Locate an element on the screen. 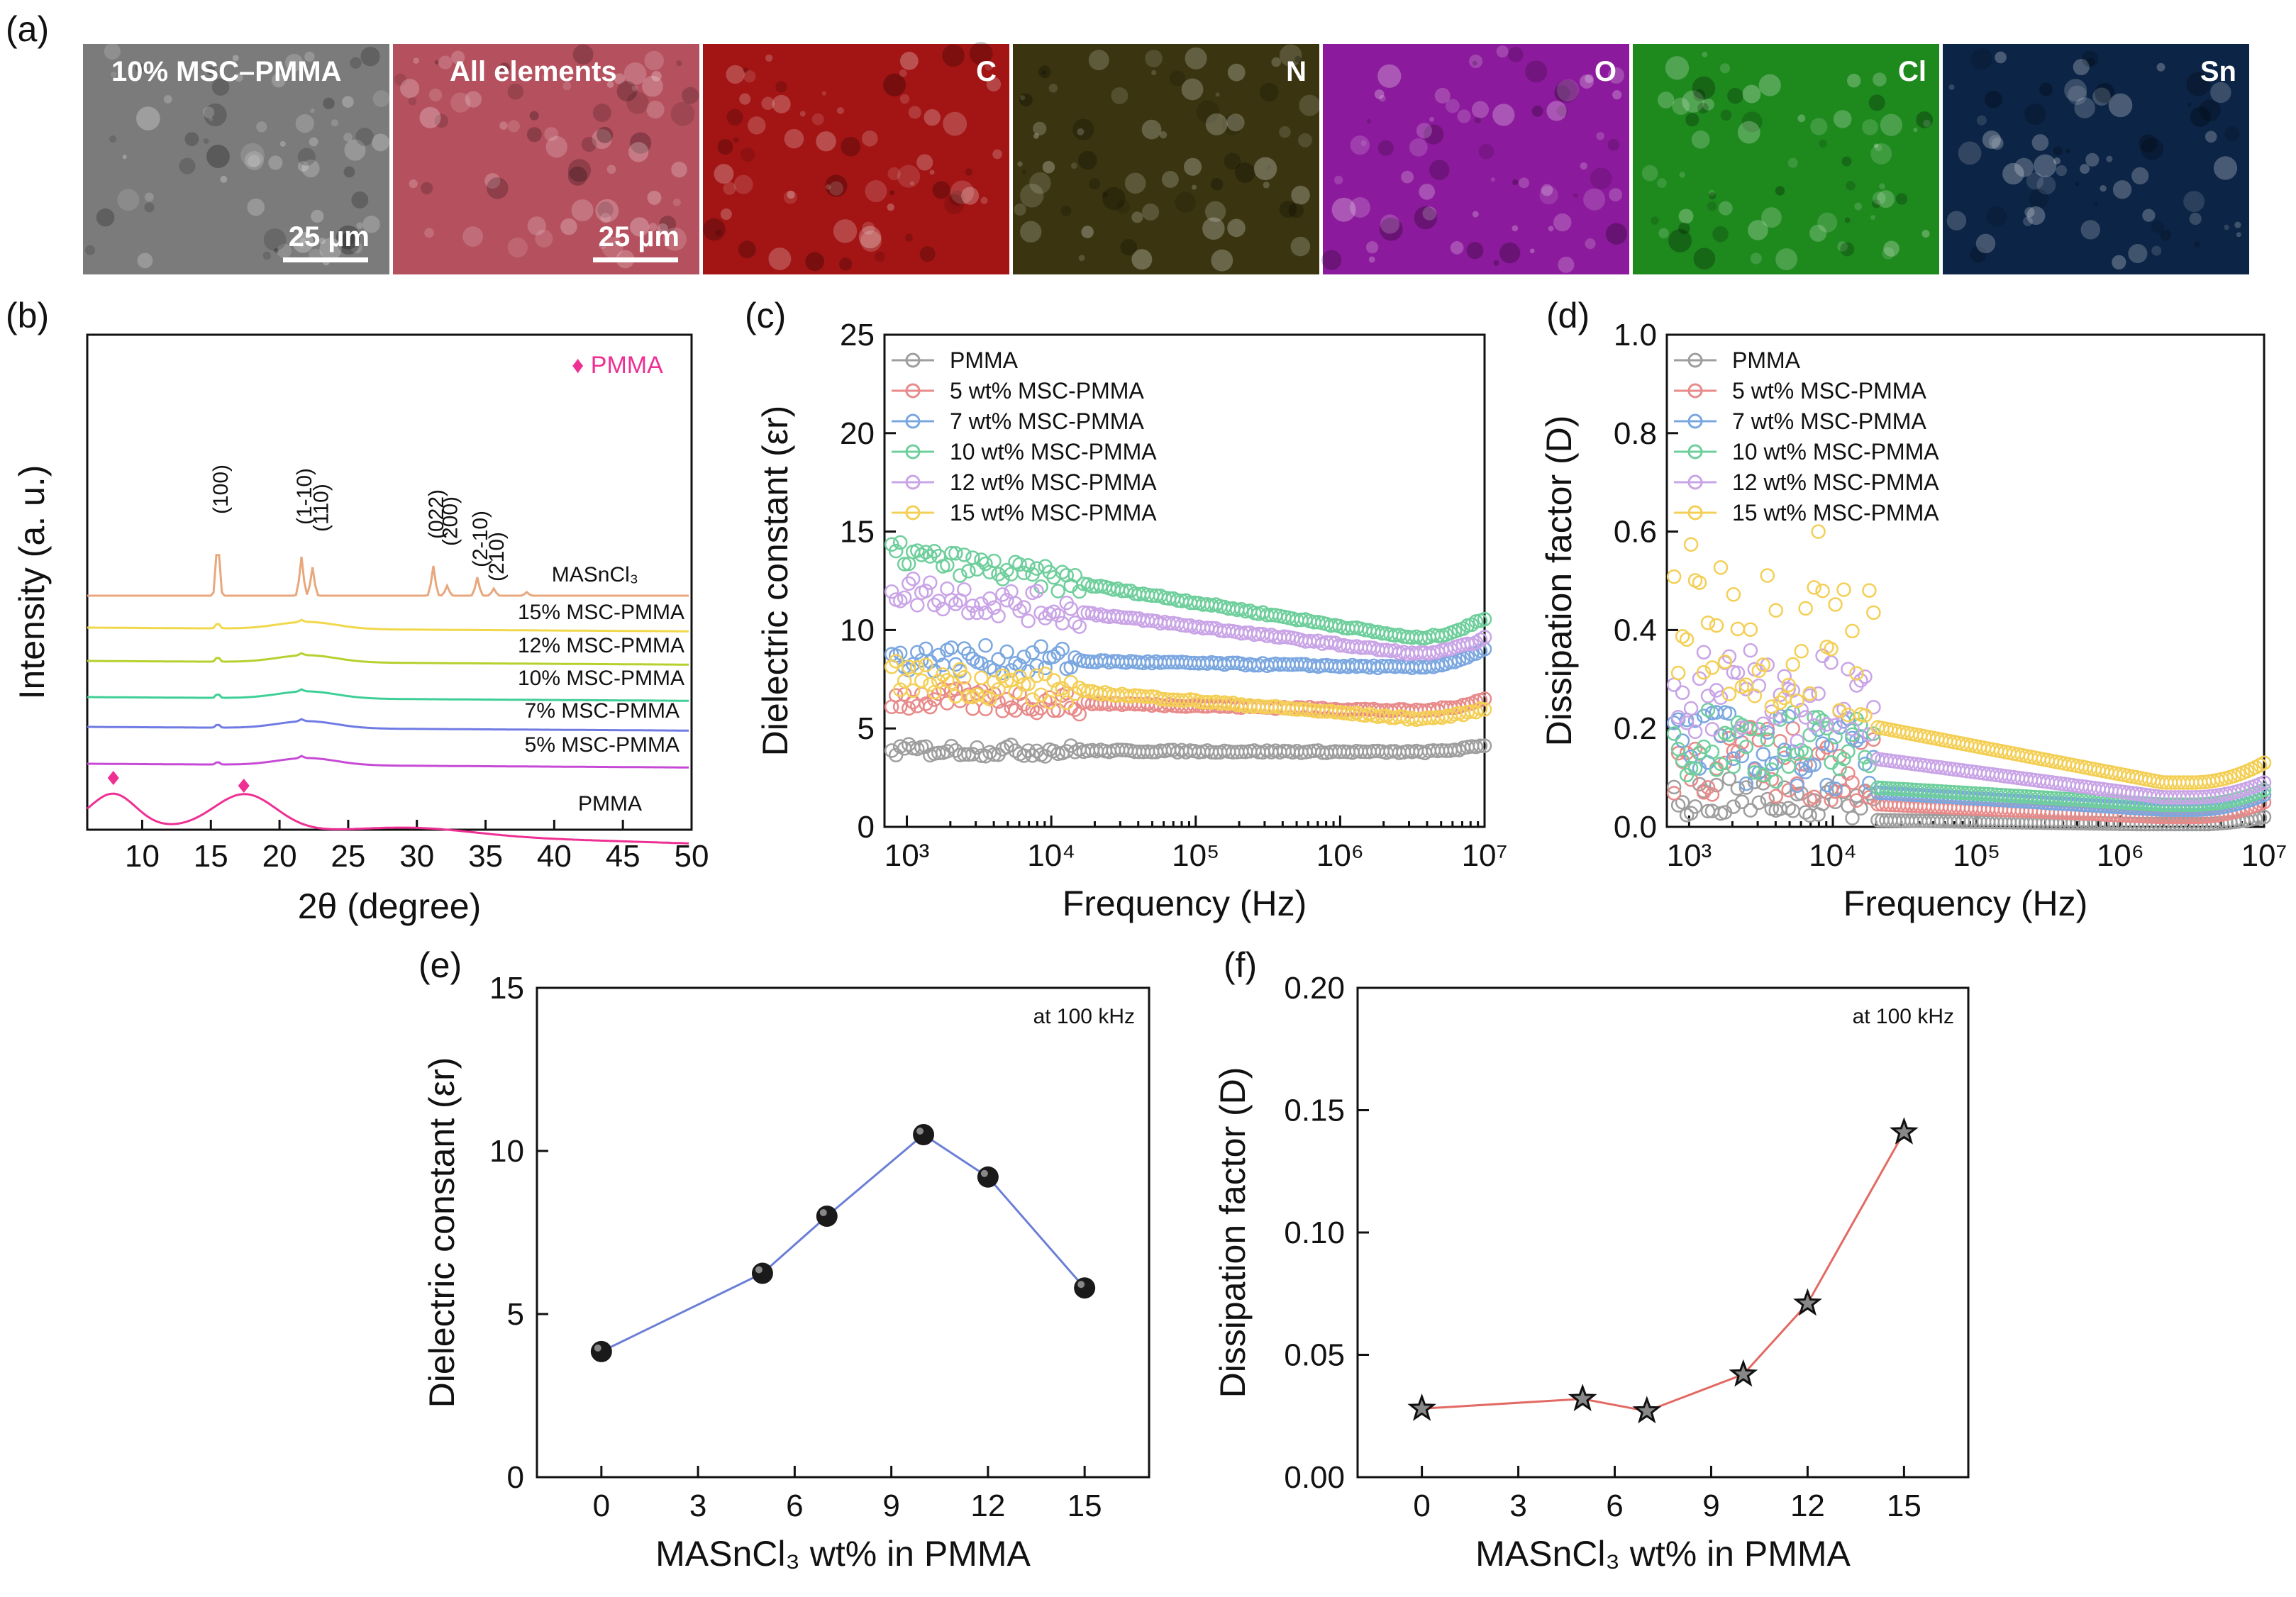  peak-label: (200) is located at coordinates (450, 521).